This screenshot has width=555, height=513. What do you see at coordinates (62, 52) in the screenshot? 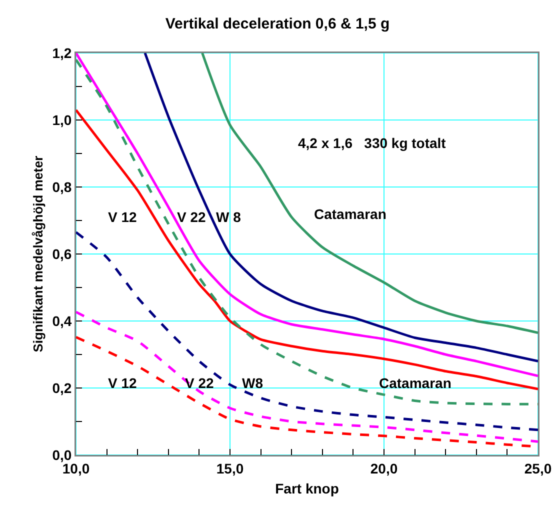
I see `y-tick-label: 1,2` at bounding box center [62, 52].